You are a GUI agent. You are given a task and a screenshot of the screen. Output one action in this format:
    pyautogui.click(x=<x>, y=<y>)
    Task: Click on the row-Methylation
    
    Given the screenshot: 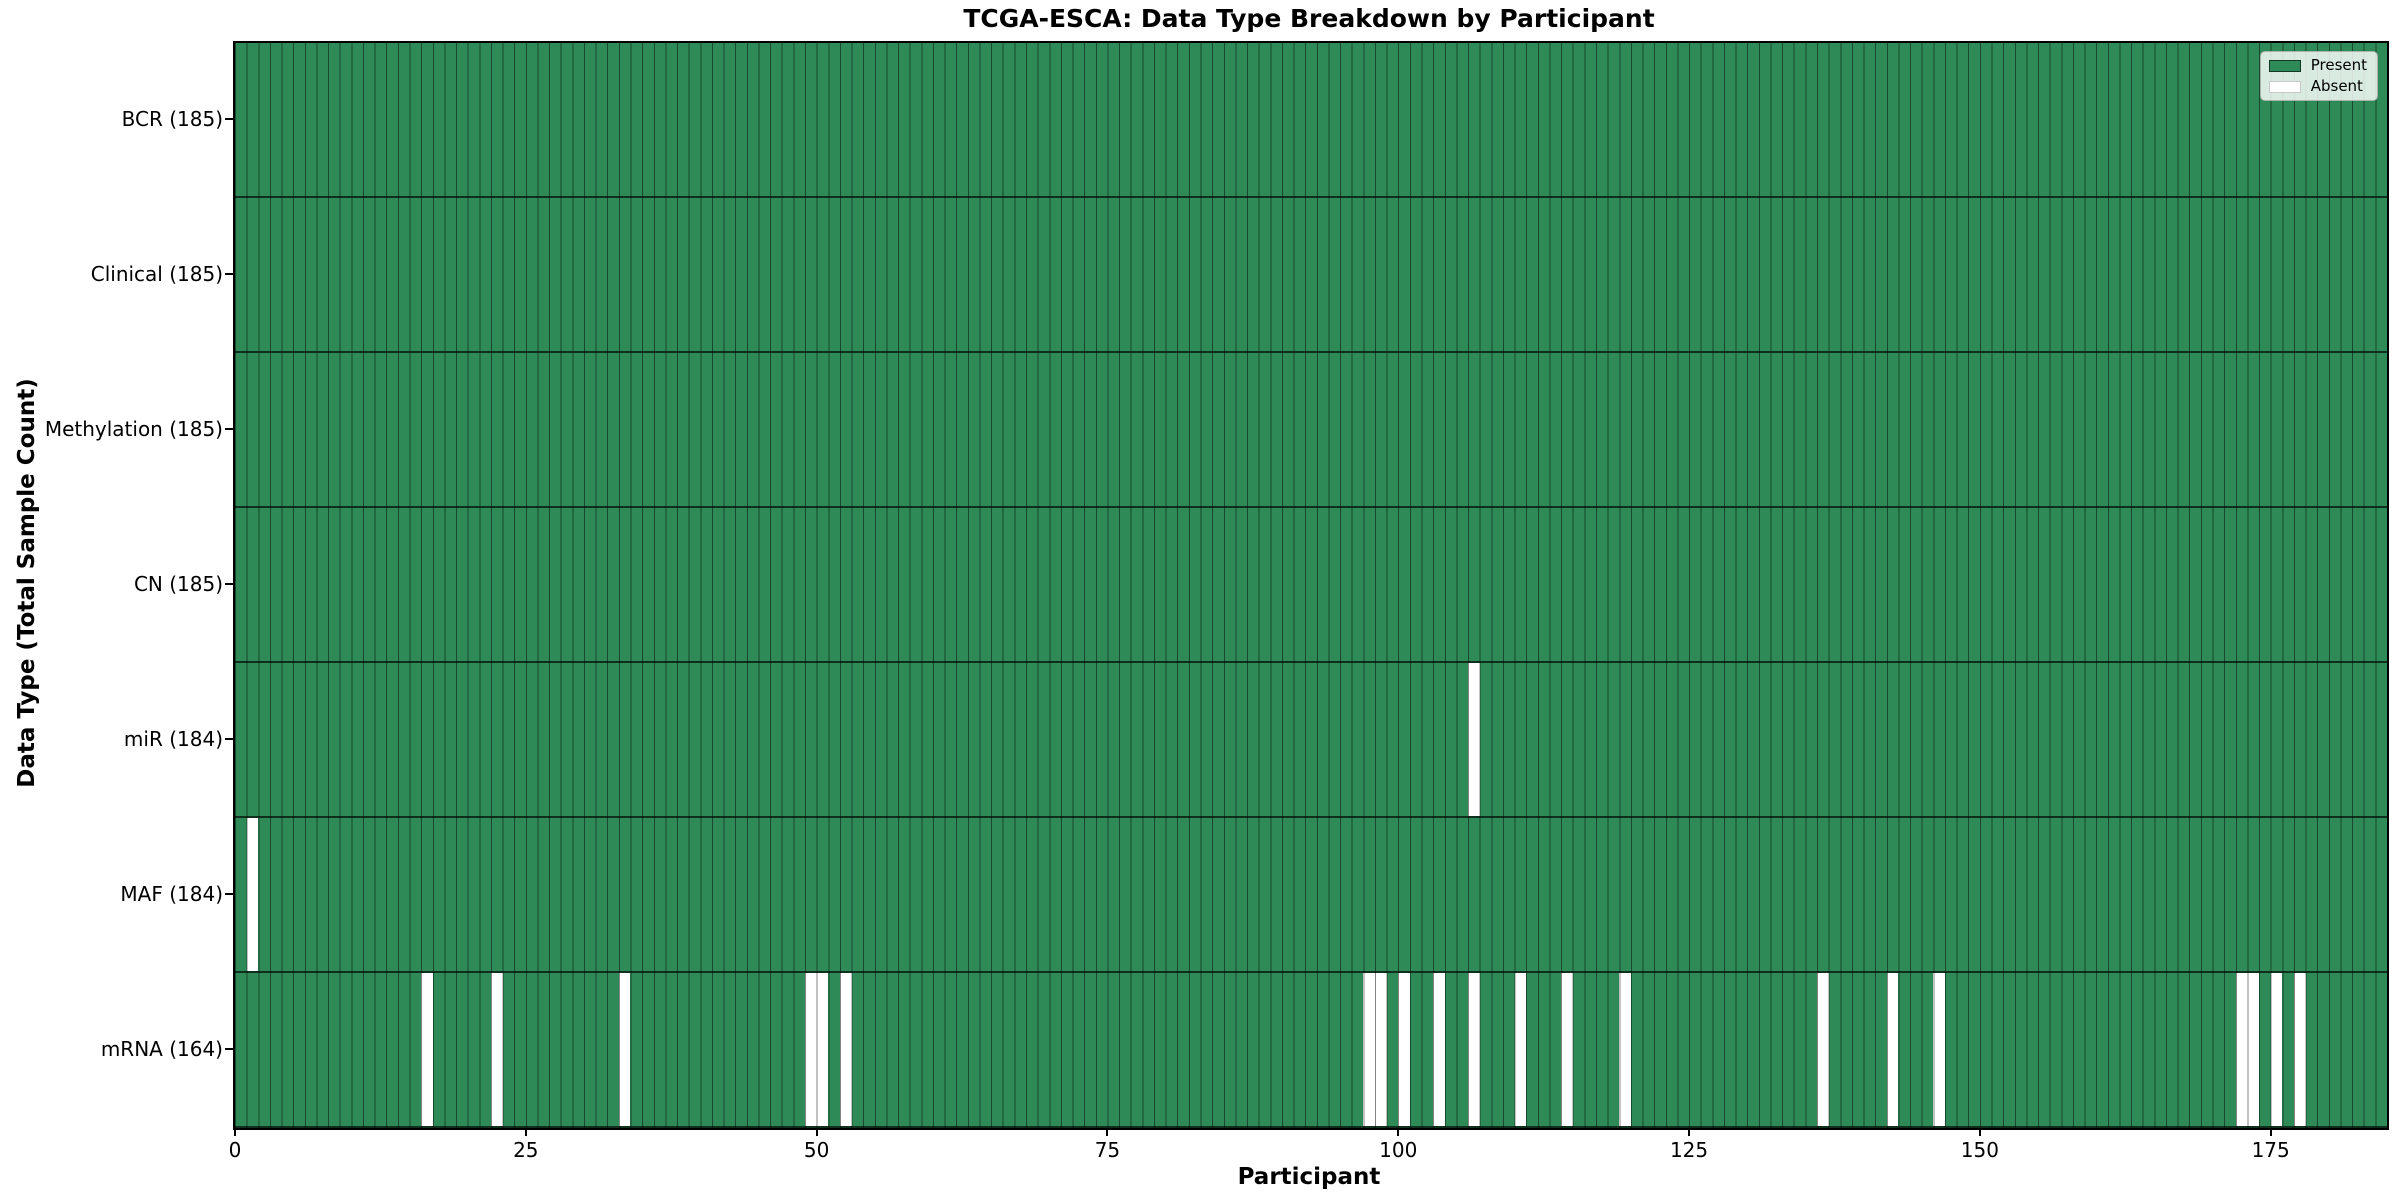 What is the action you would take?
    pyautogui.click(x=1311, y=430)
    